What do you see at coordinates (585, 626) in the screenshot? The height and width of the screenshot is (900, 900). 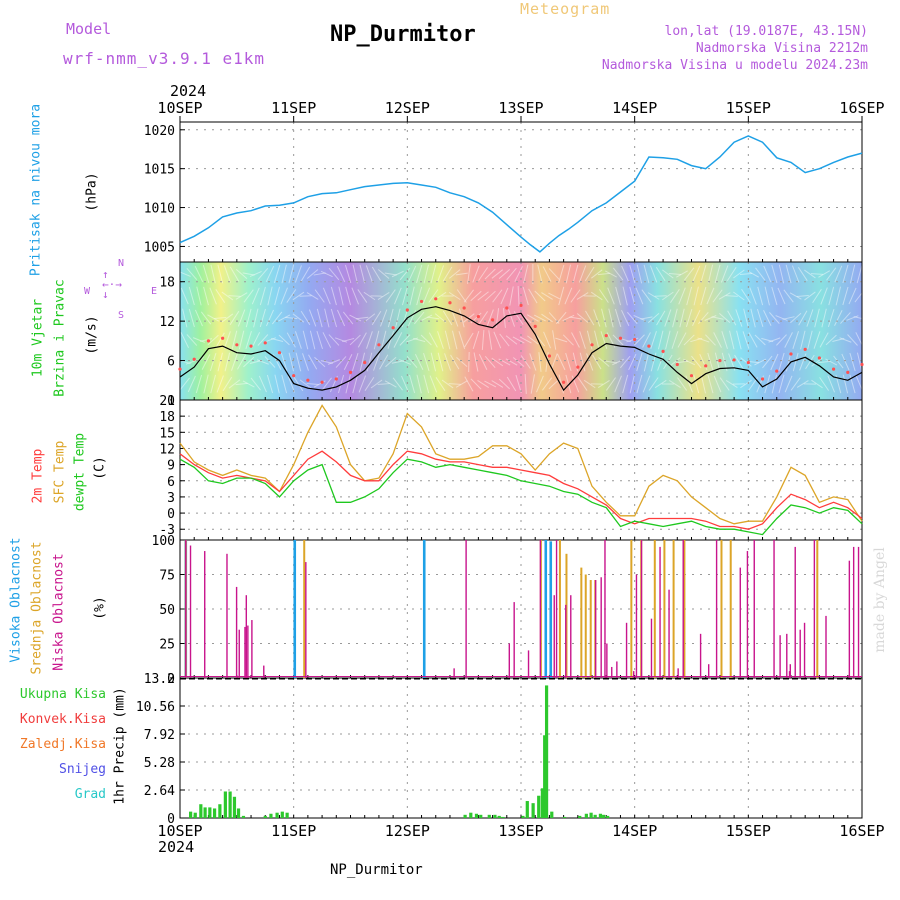 I see `cloud-mid-bar` at bounding box center [585, 626].